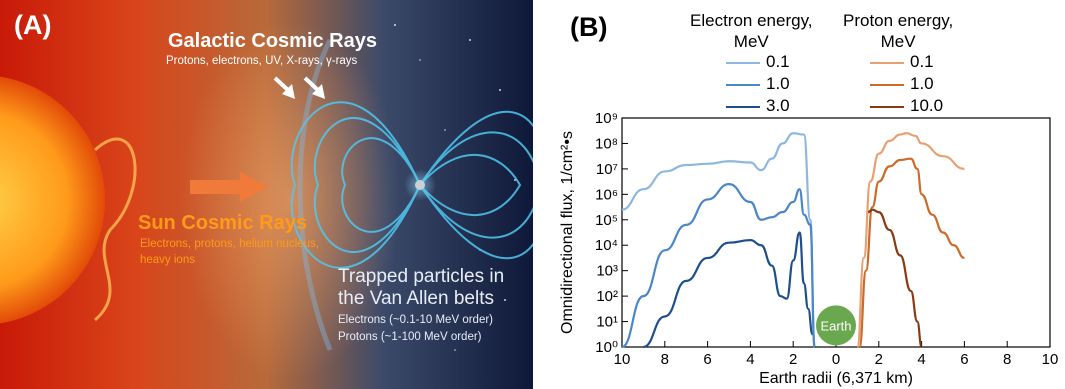  I want to click on y-tick-label: 10⁶, so click(606, 194).